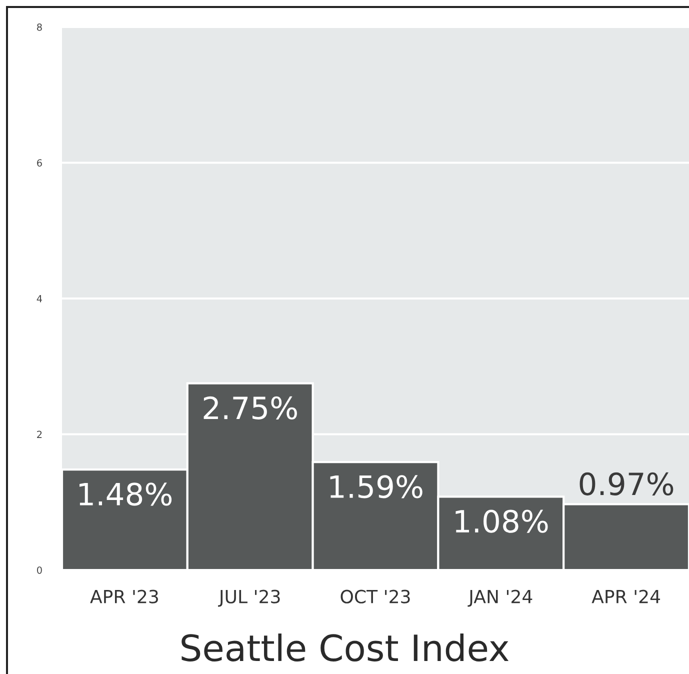 The image size is (689, 674). I want to click on y-tick-label: 0, so click(39, 570).